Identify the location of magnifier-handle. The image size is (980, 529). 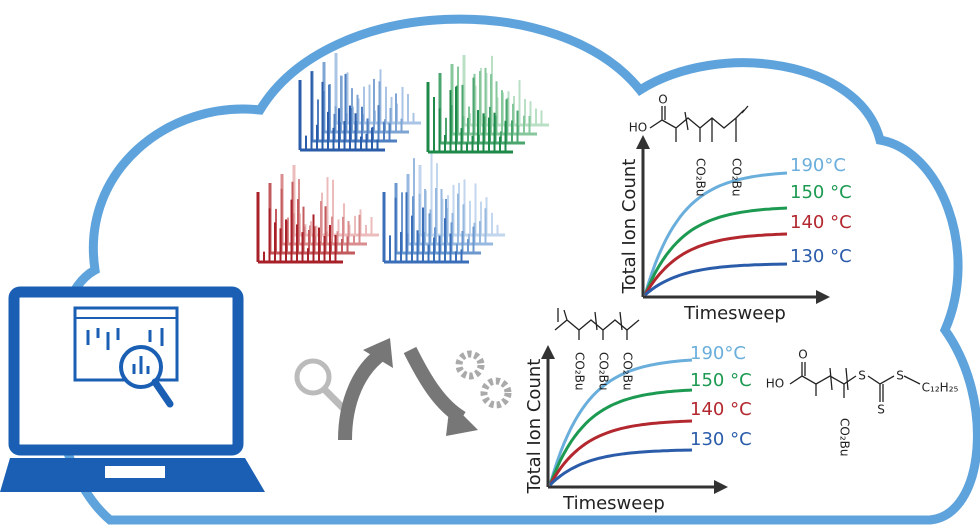
(162, 393).